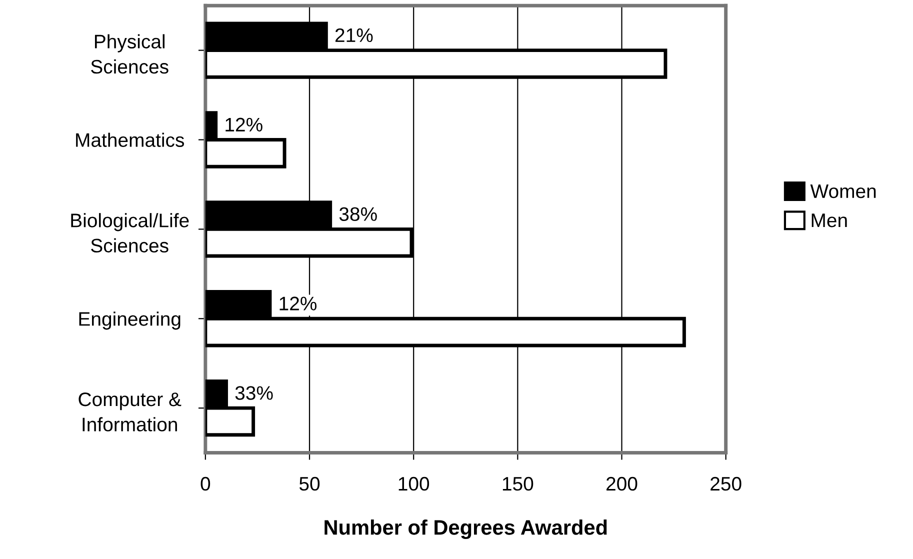  Describe the element at coordinates (518, 483) in the screenshot. I see `x-tick-label: 150` at that location.